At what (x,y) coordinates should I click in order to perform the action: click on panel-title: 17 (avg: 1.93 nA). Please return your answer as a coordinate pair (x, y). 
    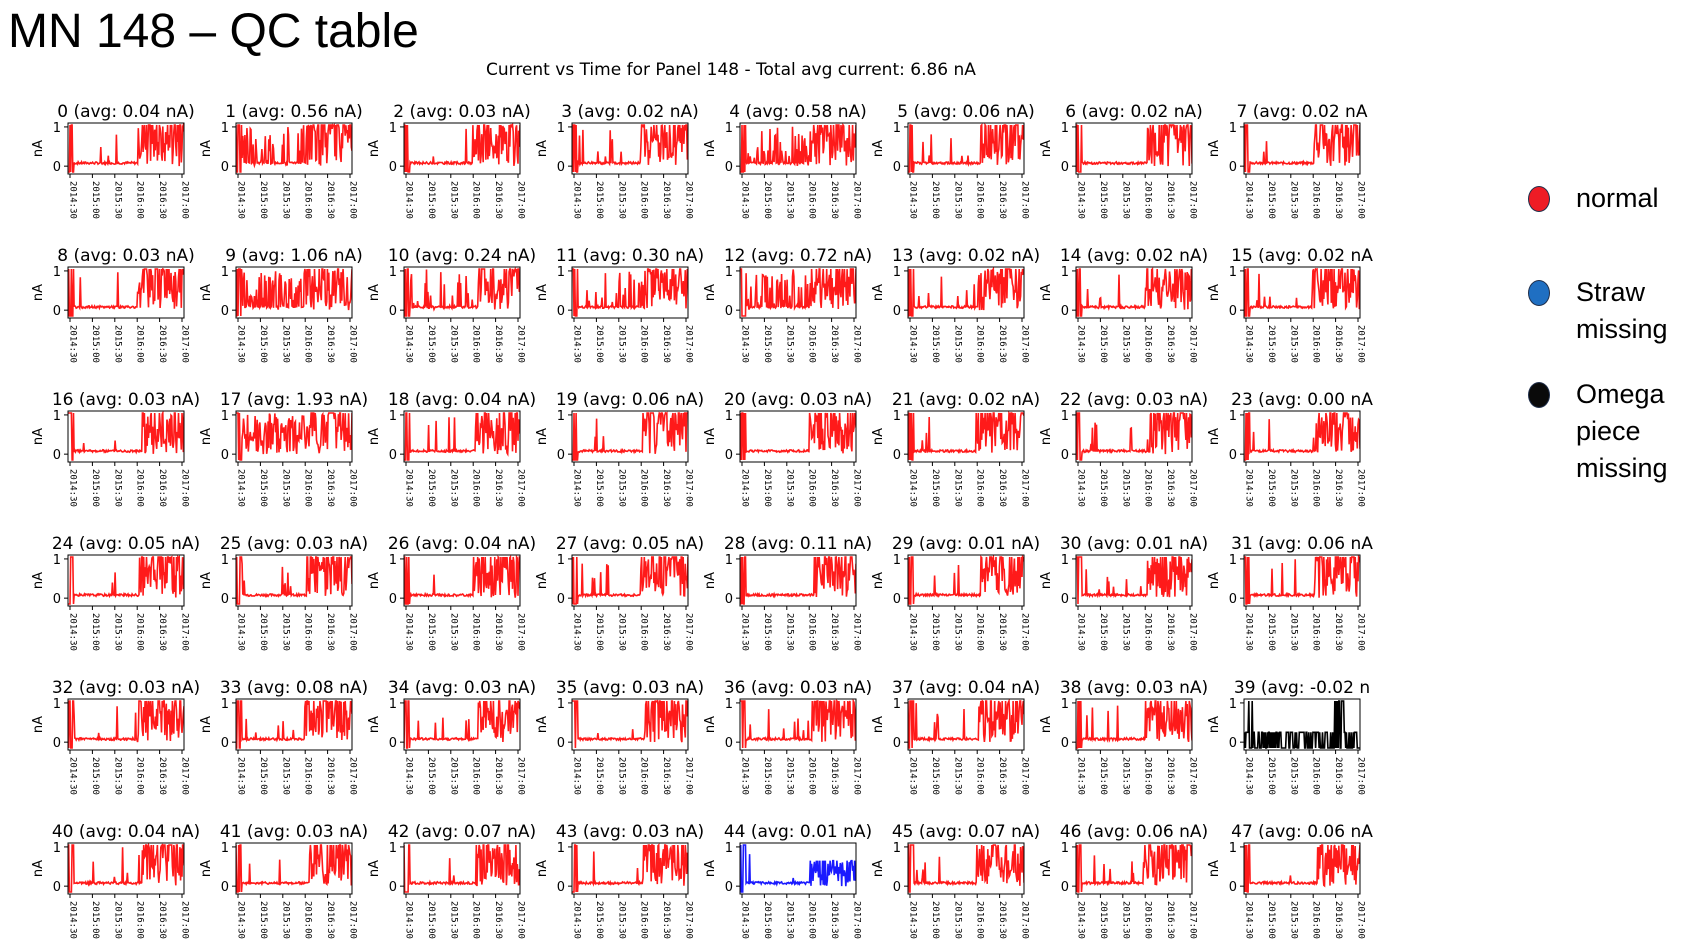
    Looking at the image, I should click on (294, 400).